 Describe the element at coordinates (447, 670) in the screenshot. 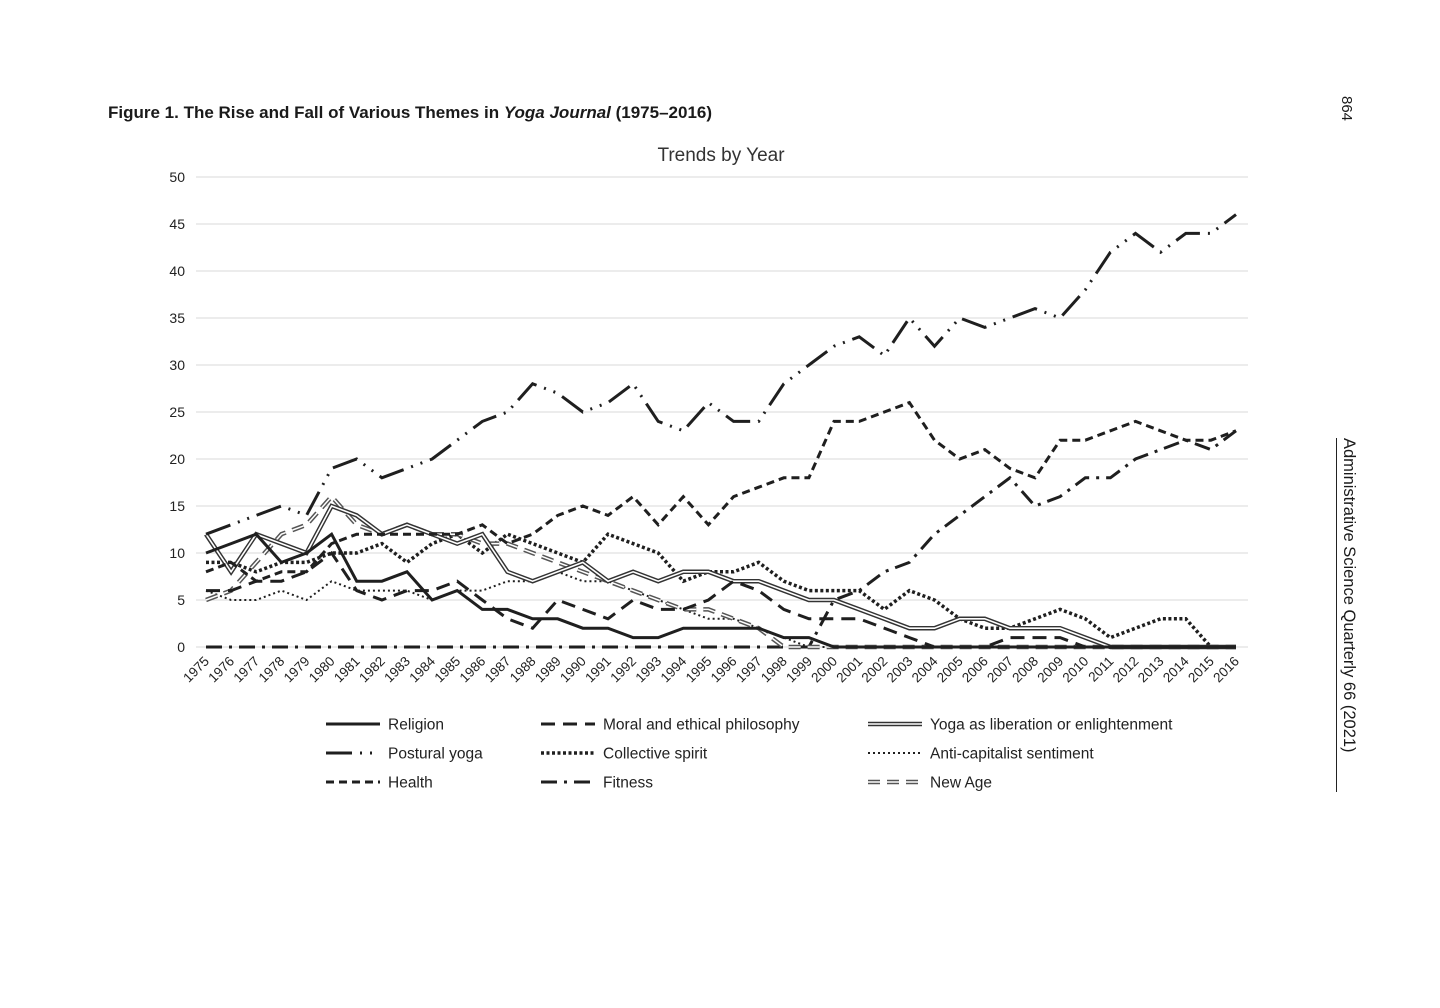

I see `x-tick-label: 1985` at that location.